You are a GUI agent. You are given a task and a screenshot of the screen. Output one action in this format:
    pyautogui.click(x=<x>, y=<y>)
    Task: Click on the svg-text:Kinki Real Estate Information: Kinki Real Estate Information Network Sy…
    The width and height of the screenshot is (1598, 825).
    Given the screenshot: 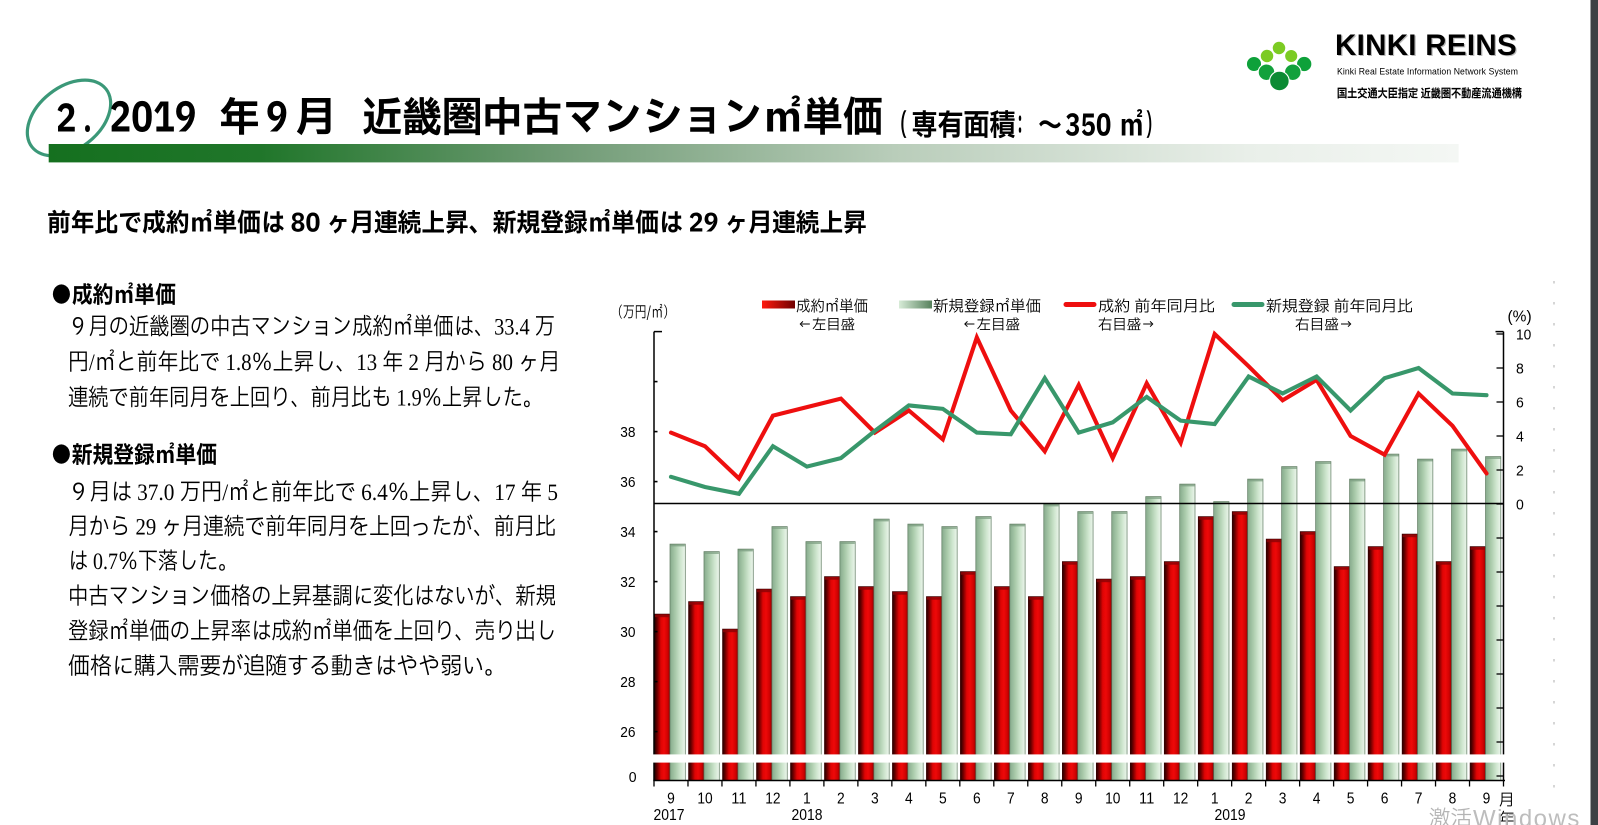 What is the action you would take?
    pyautogui.click(x=1427, y=72)
    